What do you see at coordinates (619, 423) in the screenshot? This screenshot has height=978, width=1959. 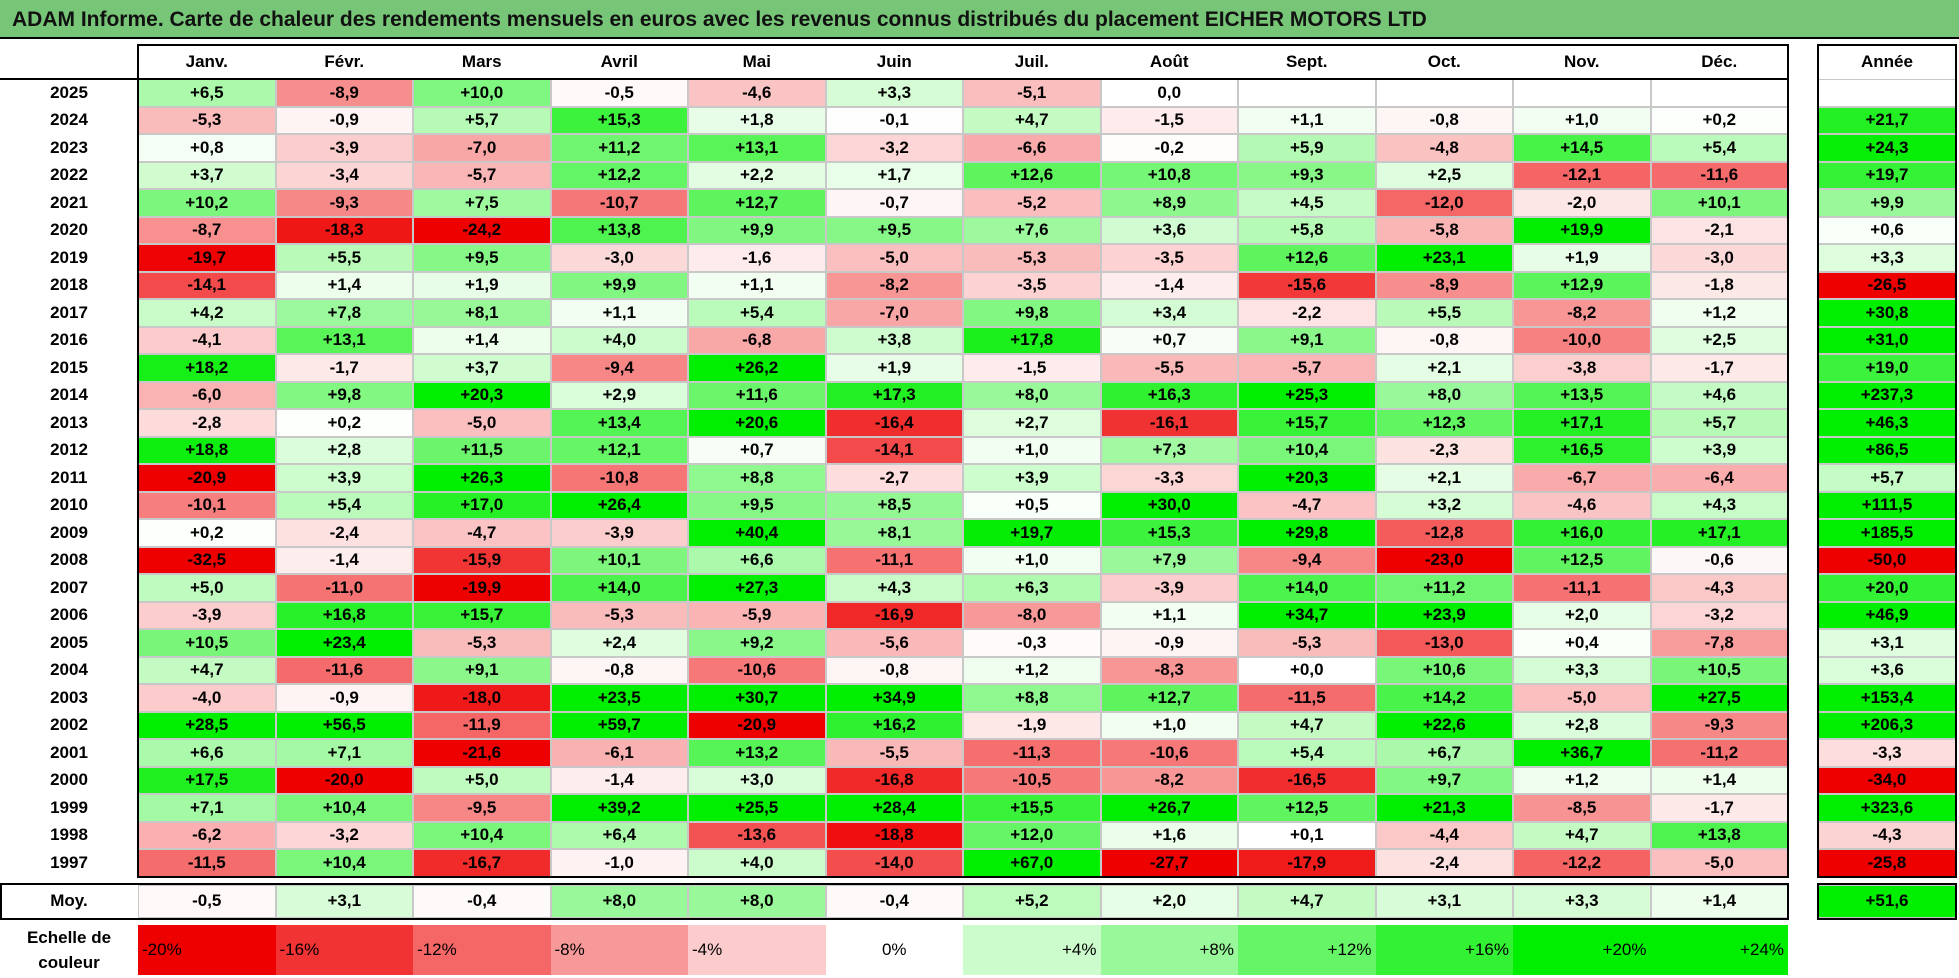 I see `heatmap-cell: +13,4` at bounding box center [619, 423].